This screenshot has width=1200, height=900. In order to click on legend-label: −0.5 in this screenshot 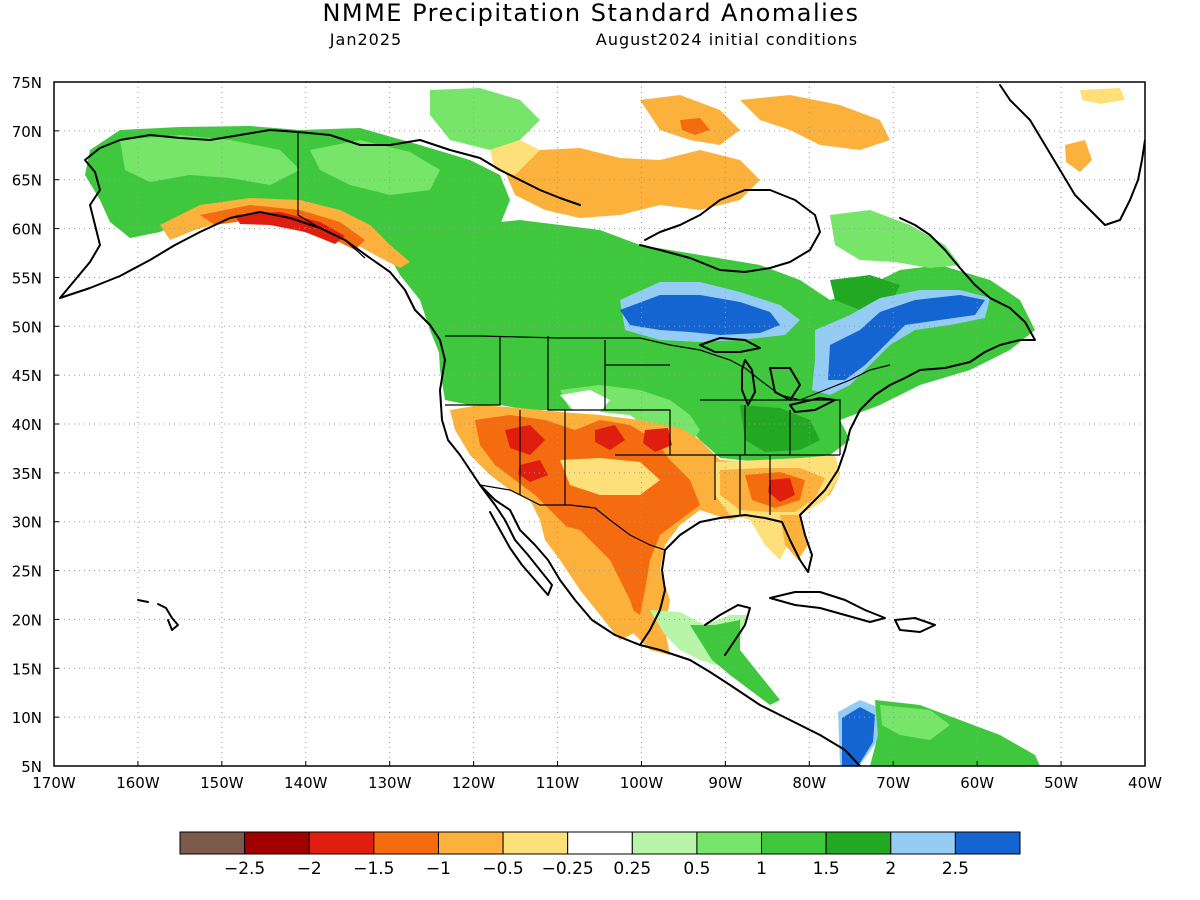, I will do `click(502, 869)`.